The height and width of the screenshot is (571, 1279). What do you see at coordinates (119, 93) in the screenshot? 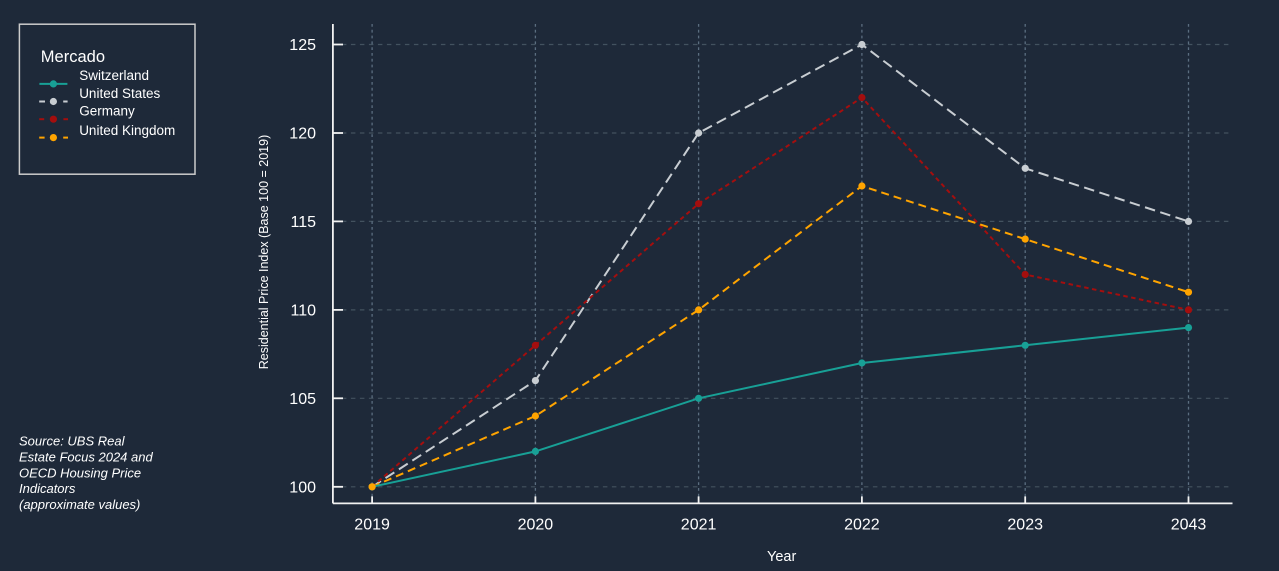
I see `svg-text: United States` at bounding box center [119, 93].